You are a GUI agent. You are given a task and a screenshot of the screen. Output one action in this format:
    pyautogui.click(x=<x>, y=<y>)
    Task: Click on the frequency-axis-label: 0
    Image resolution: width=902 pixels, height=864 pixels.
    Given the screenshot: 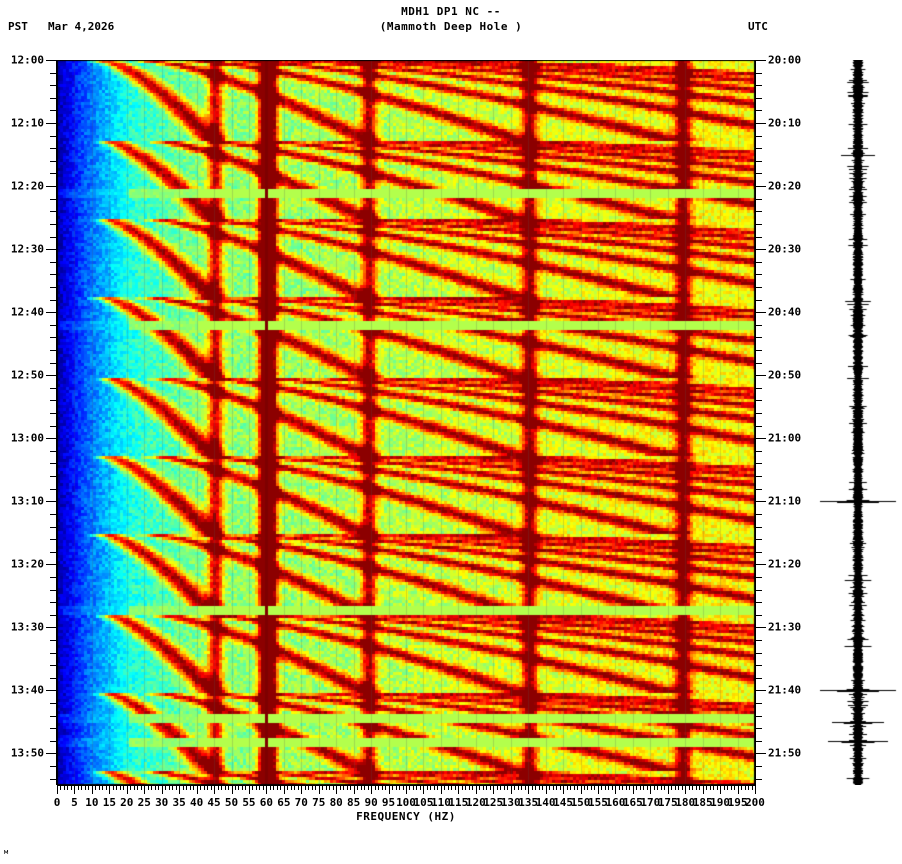 What is the action you would take?
    pyautogui.click(x=57, y=802)
    